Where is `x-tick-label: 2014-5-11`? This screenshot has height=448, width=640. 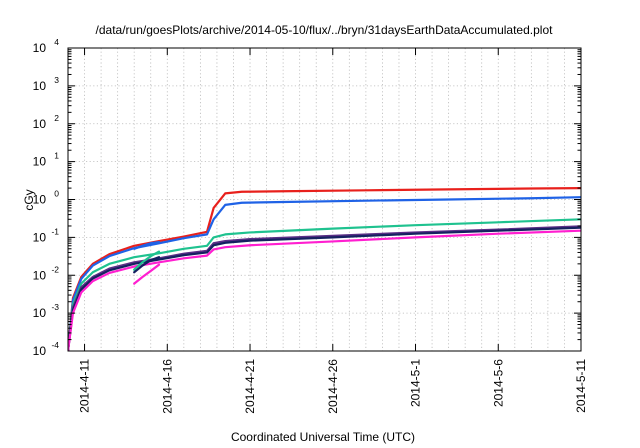
x-tick-label: 2014-5-11 is located at coordinates (581, 386).